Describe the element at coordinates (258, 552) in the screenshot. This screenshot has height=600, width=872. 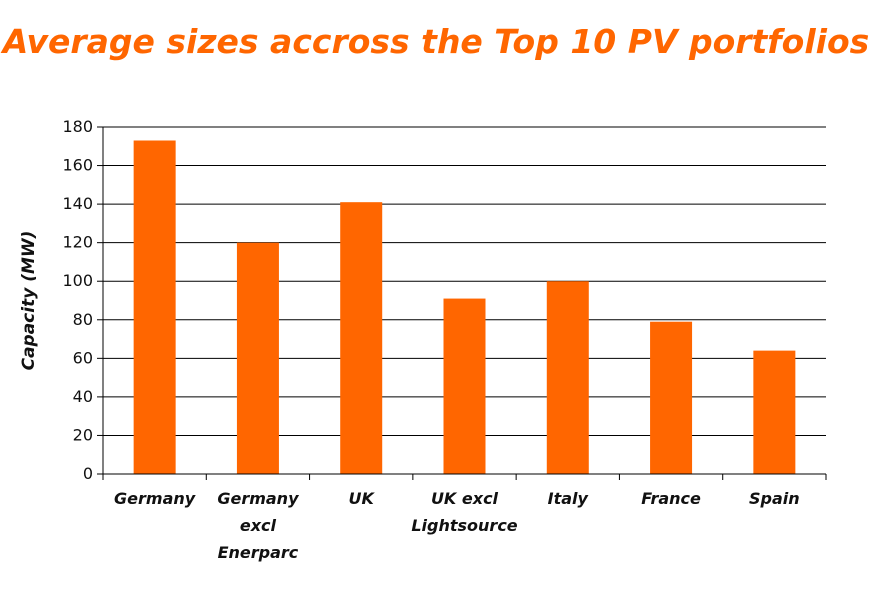
I see `x-tick-label: Enerparc` at that location.